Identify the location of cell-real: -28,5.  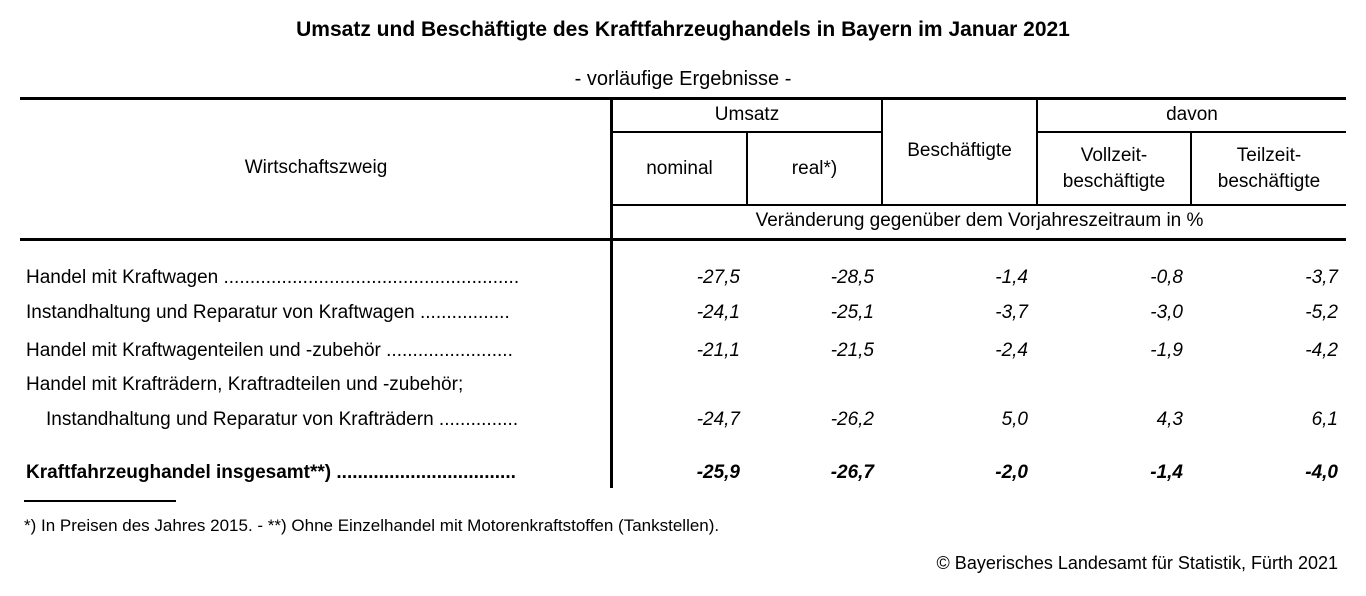
(852, 277).